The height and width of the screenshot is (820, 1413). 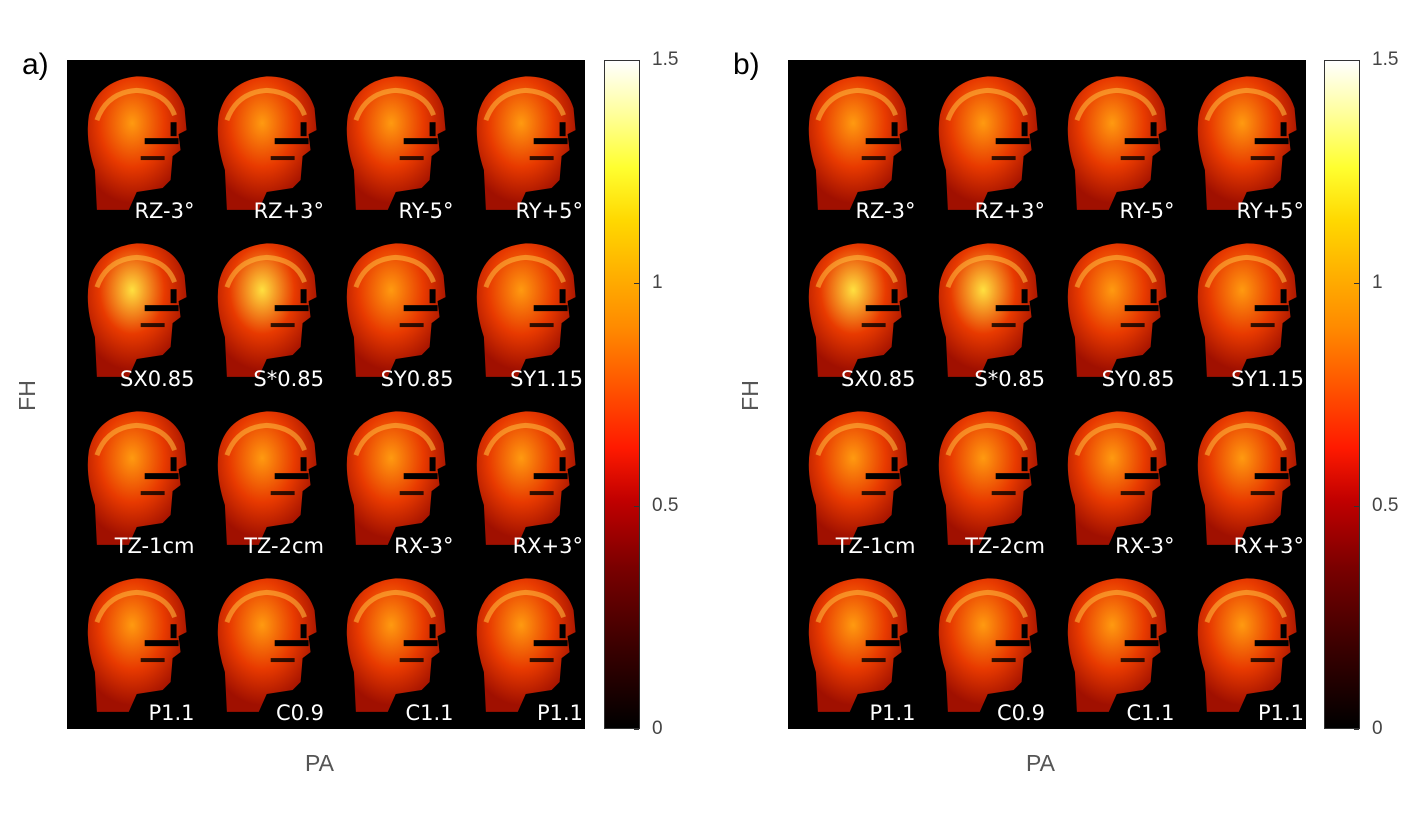 What do you see at coordinates (746, 64) in the screenshot?
I see `panel-b-letter: b)` at bounding box center [746, 64].